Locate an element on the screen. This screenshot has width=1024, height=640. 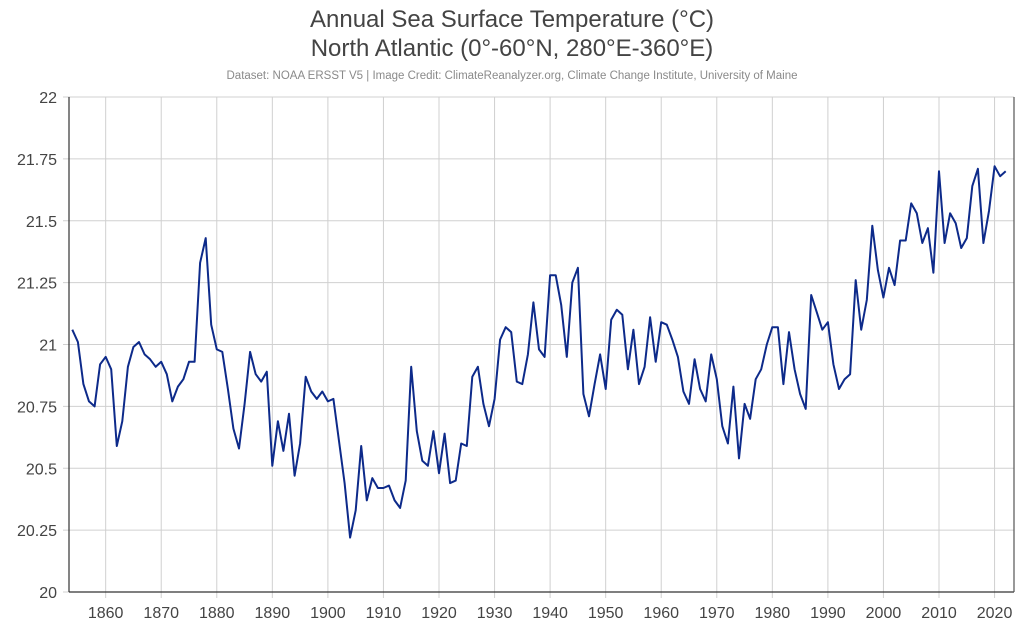
x-tick-label: 1920 is located at coordinates (439, 613).